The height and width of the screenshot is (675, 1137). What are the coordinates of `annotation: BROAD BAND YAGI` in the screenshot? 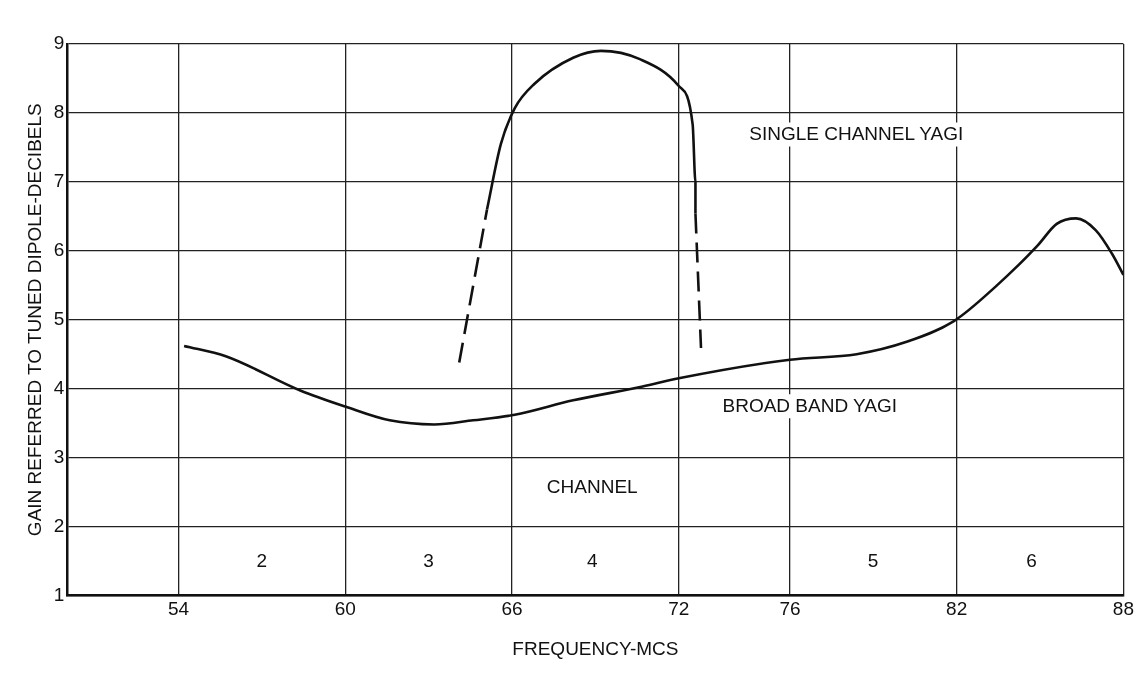 It's located at (810, 405).